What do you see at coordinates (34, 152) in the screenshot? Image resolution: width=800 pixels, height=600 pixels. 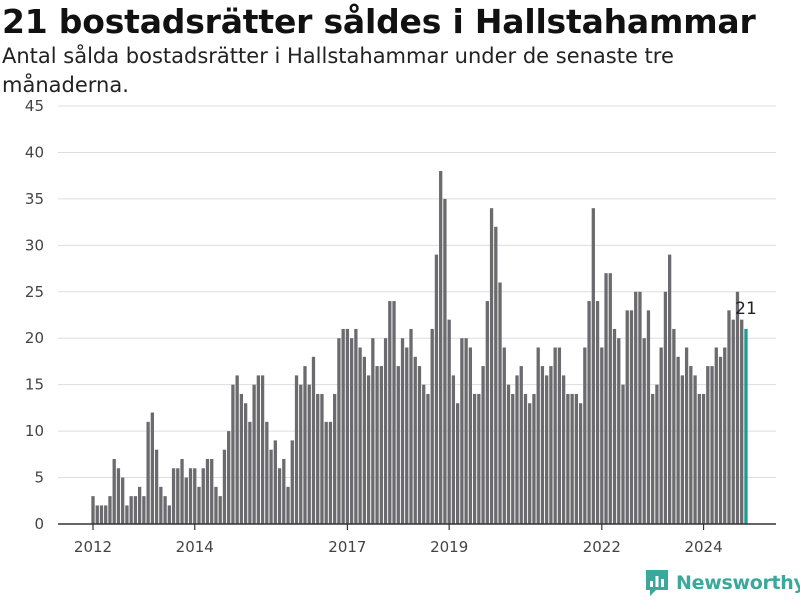 I see `y-tick-label: 40` at bounding box center [34, 152].